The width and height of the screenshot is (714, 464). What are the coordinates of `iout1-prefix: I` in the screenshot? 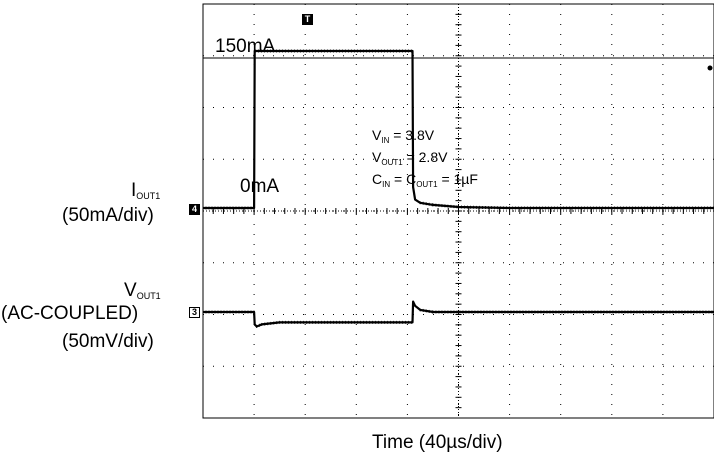 It's located at (134, 190).